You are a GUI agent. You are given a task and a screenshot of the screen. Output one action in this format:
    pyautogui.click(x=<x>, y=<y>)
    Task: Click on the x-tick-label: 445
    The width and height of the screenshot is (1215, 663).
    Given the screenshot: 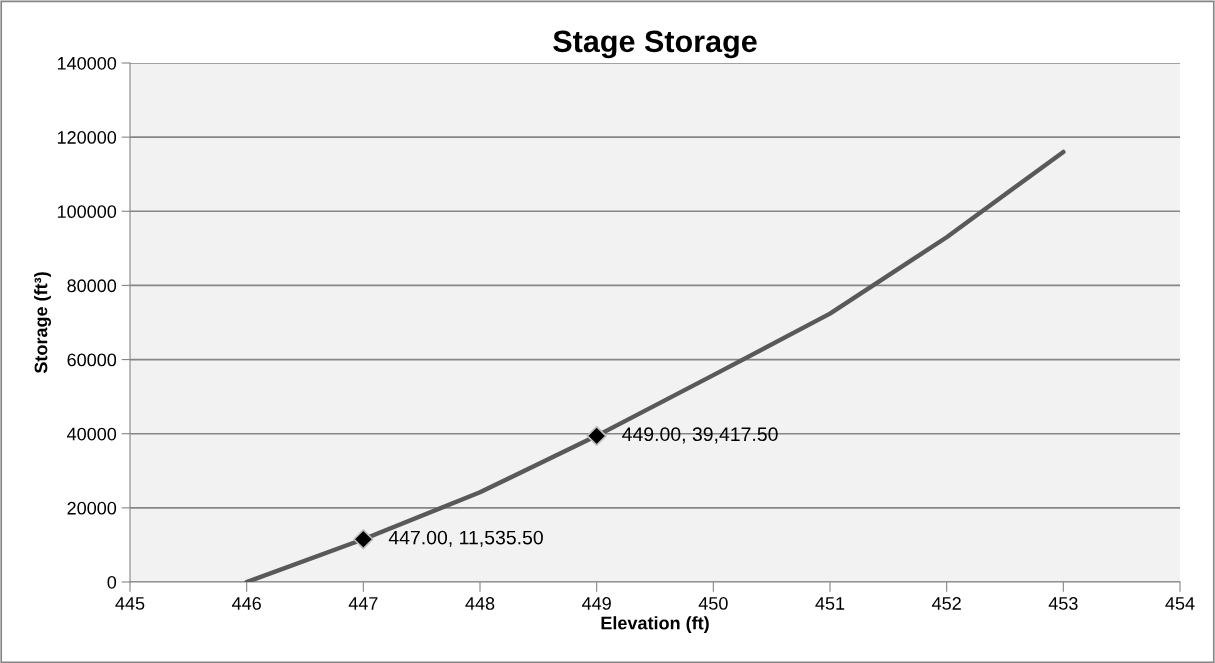 What is the action you would take?
    pyautogui.click(x=130, y=603)
    